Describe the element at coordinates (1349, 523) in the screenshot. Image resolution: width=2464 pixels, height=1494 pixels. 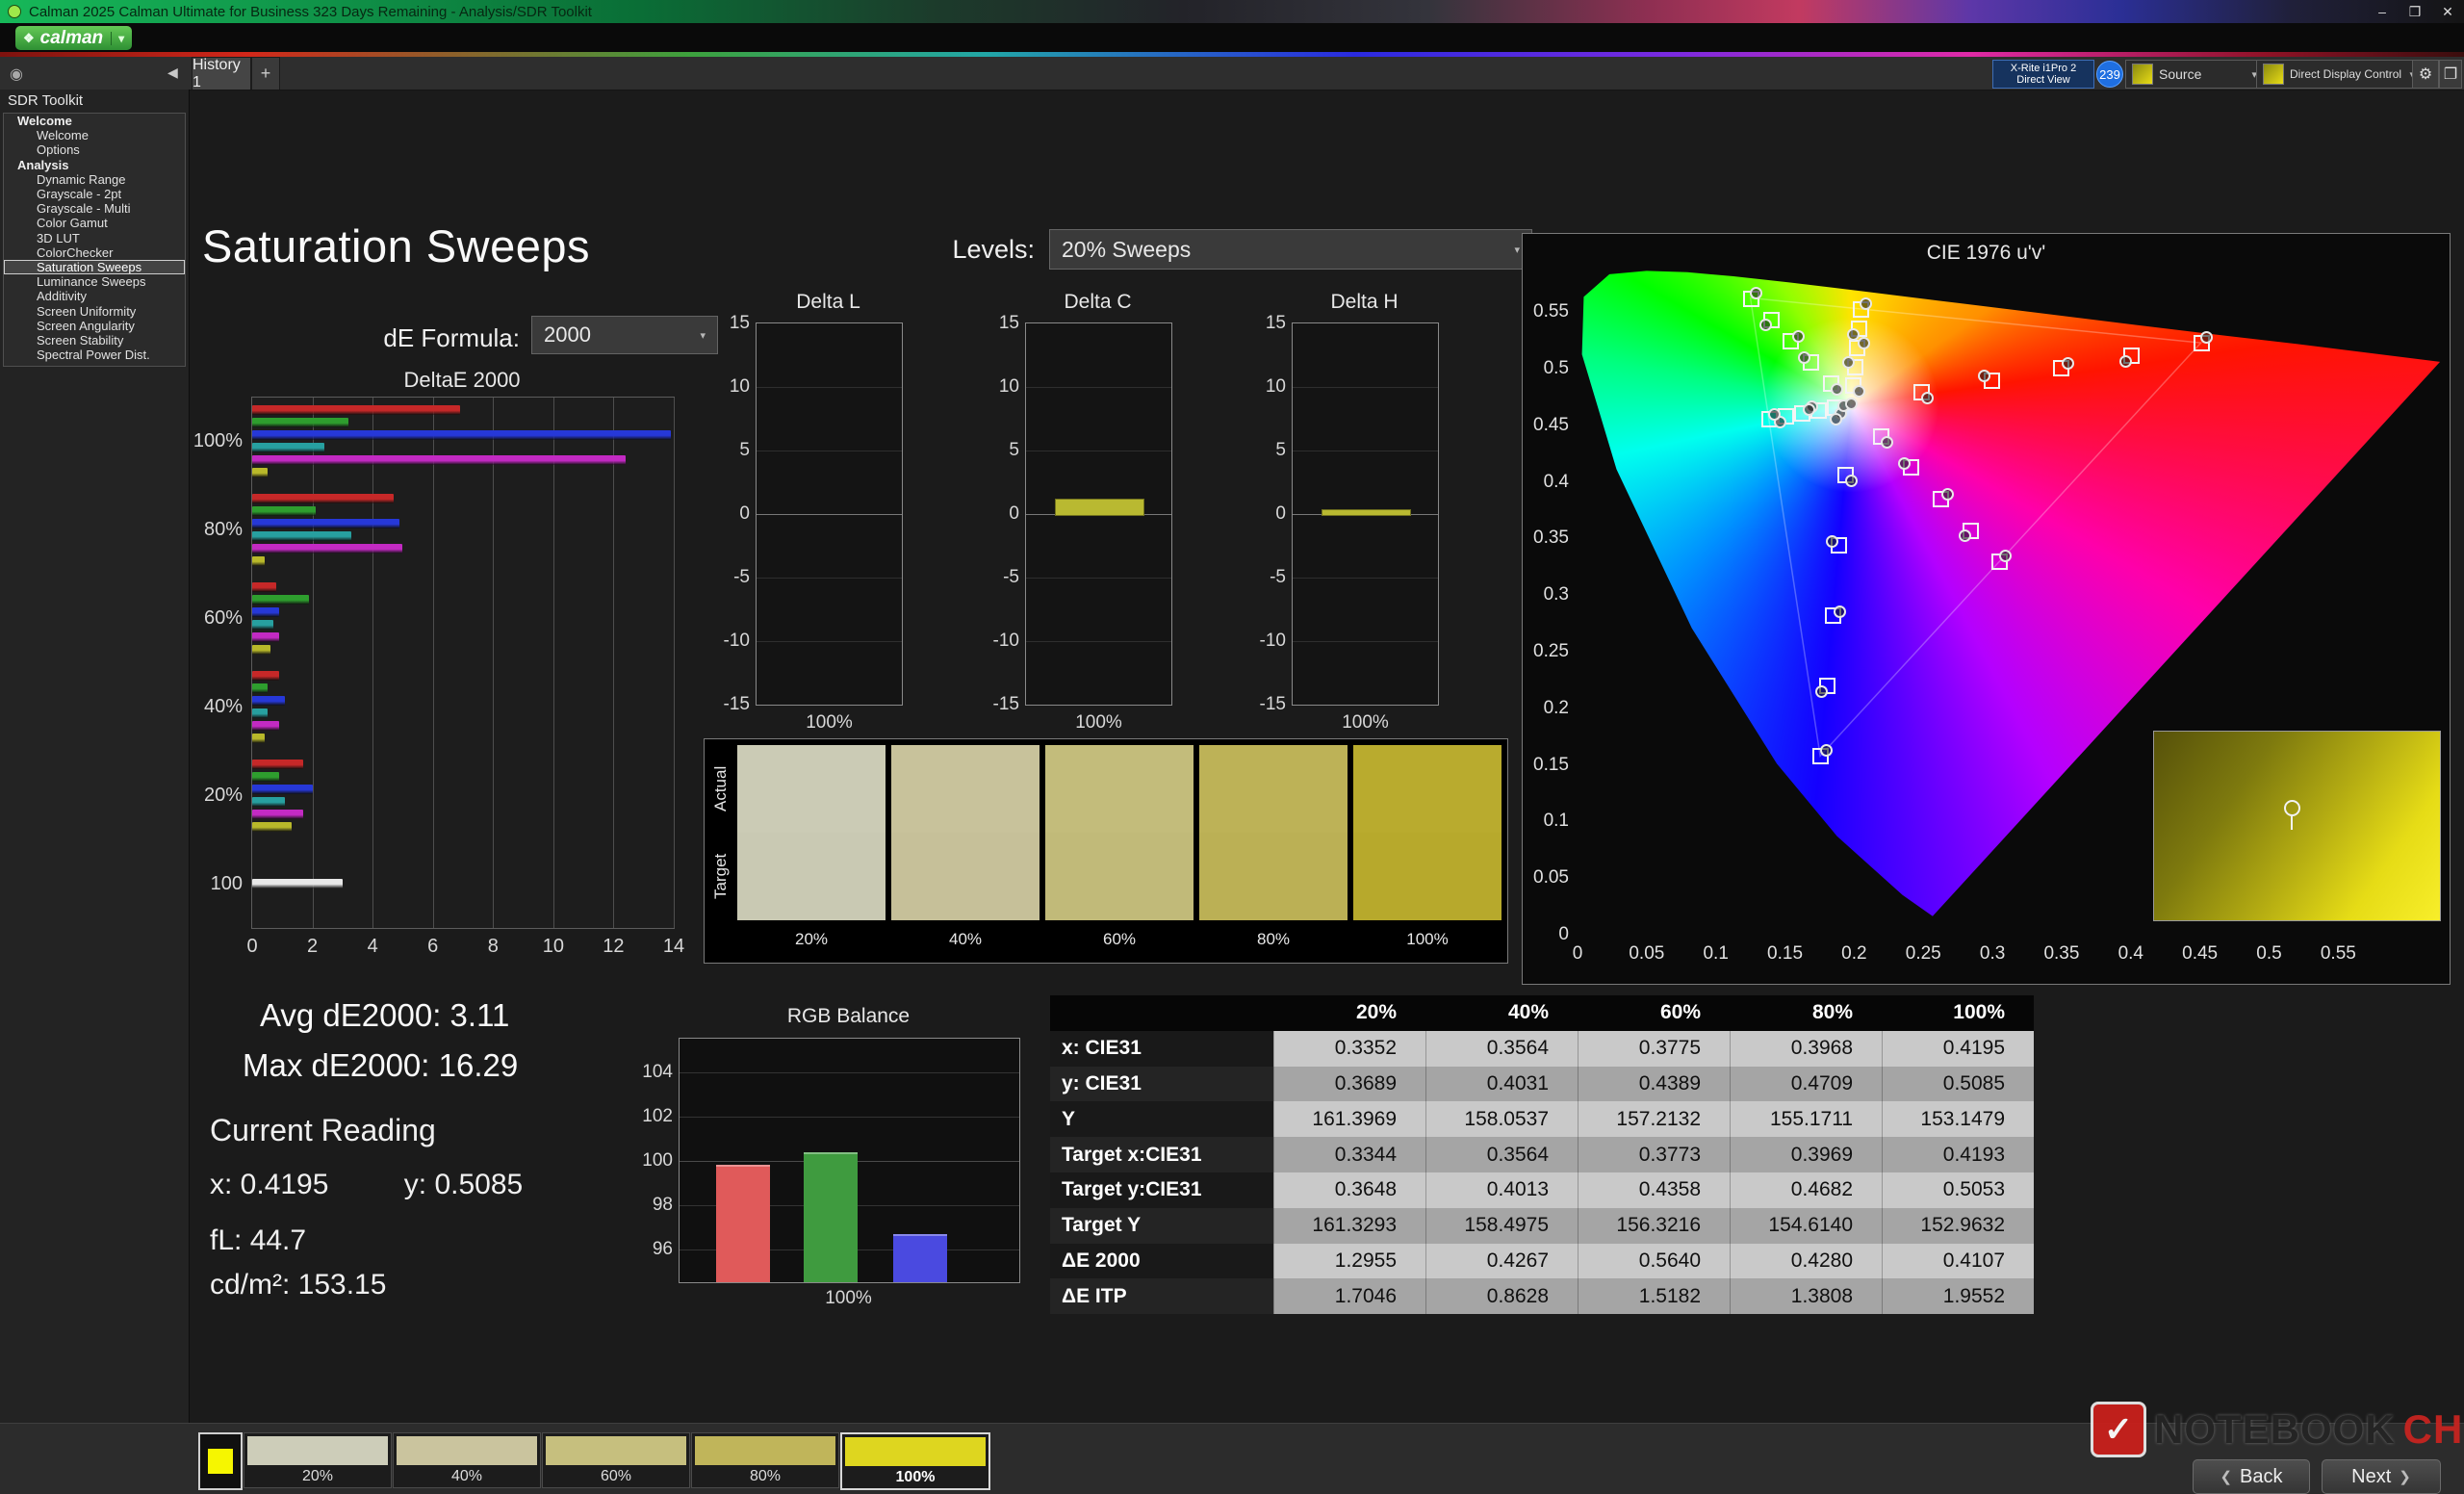
I see `delta-h-chart: 15 10 5 0 -5 -10 -15 100%` at that location.